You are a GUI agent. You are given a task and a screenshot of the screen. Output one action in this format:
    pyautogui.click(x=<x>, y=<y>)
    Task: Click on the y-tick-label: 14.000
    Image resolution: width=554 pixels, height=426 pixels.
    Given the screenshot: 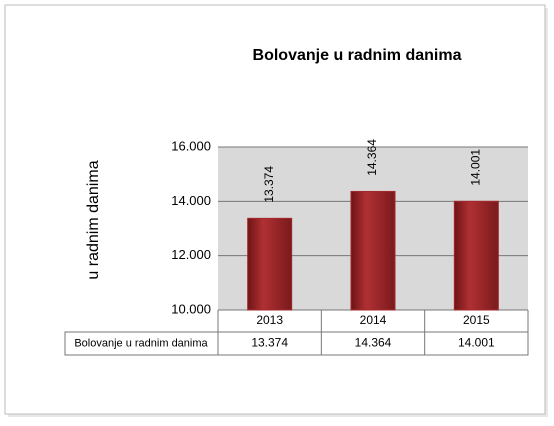 What is the action you would take?
    pyautogui.click(x=191, y=200)
    